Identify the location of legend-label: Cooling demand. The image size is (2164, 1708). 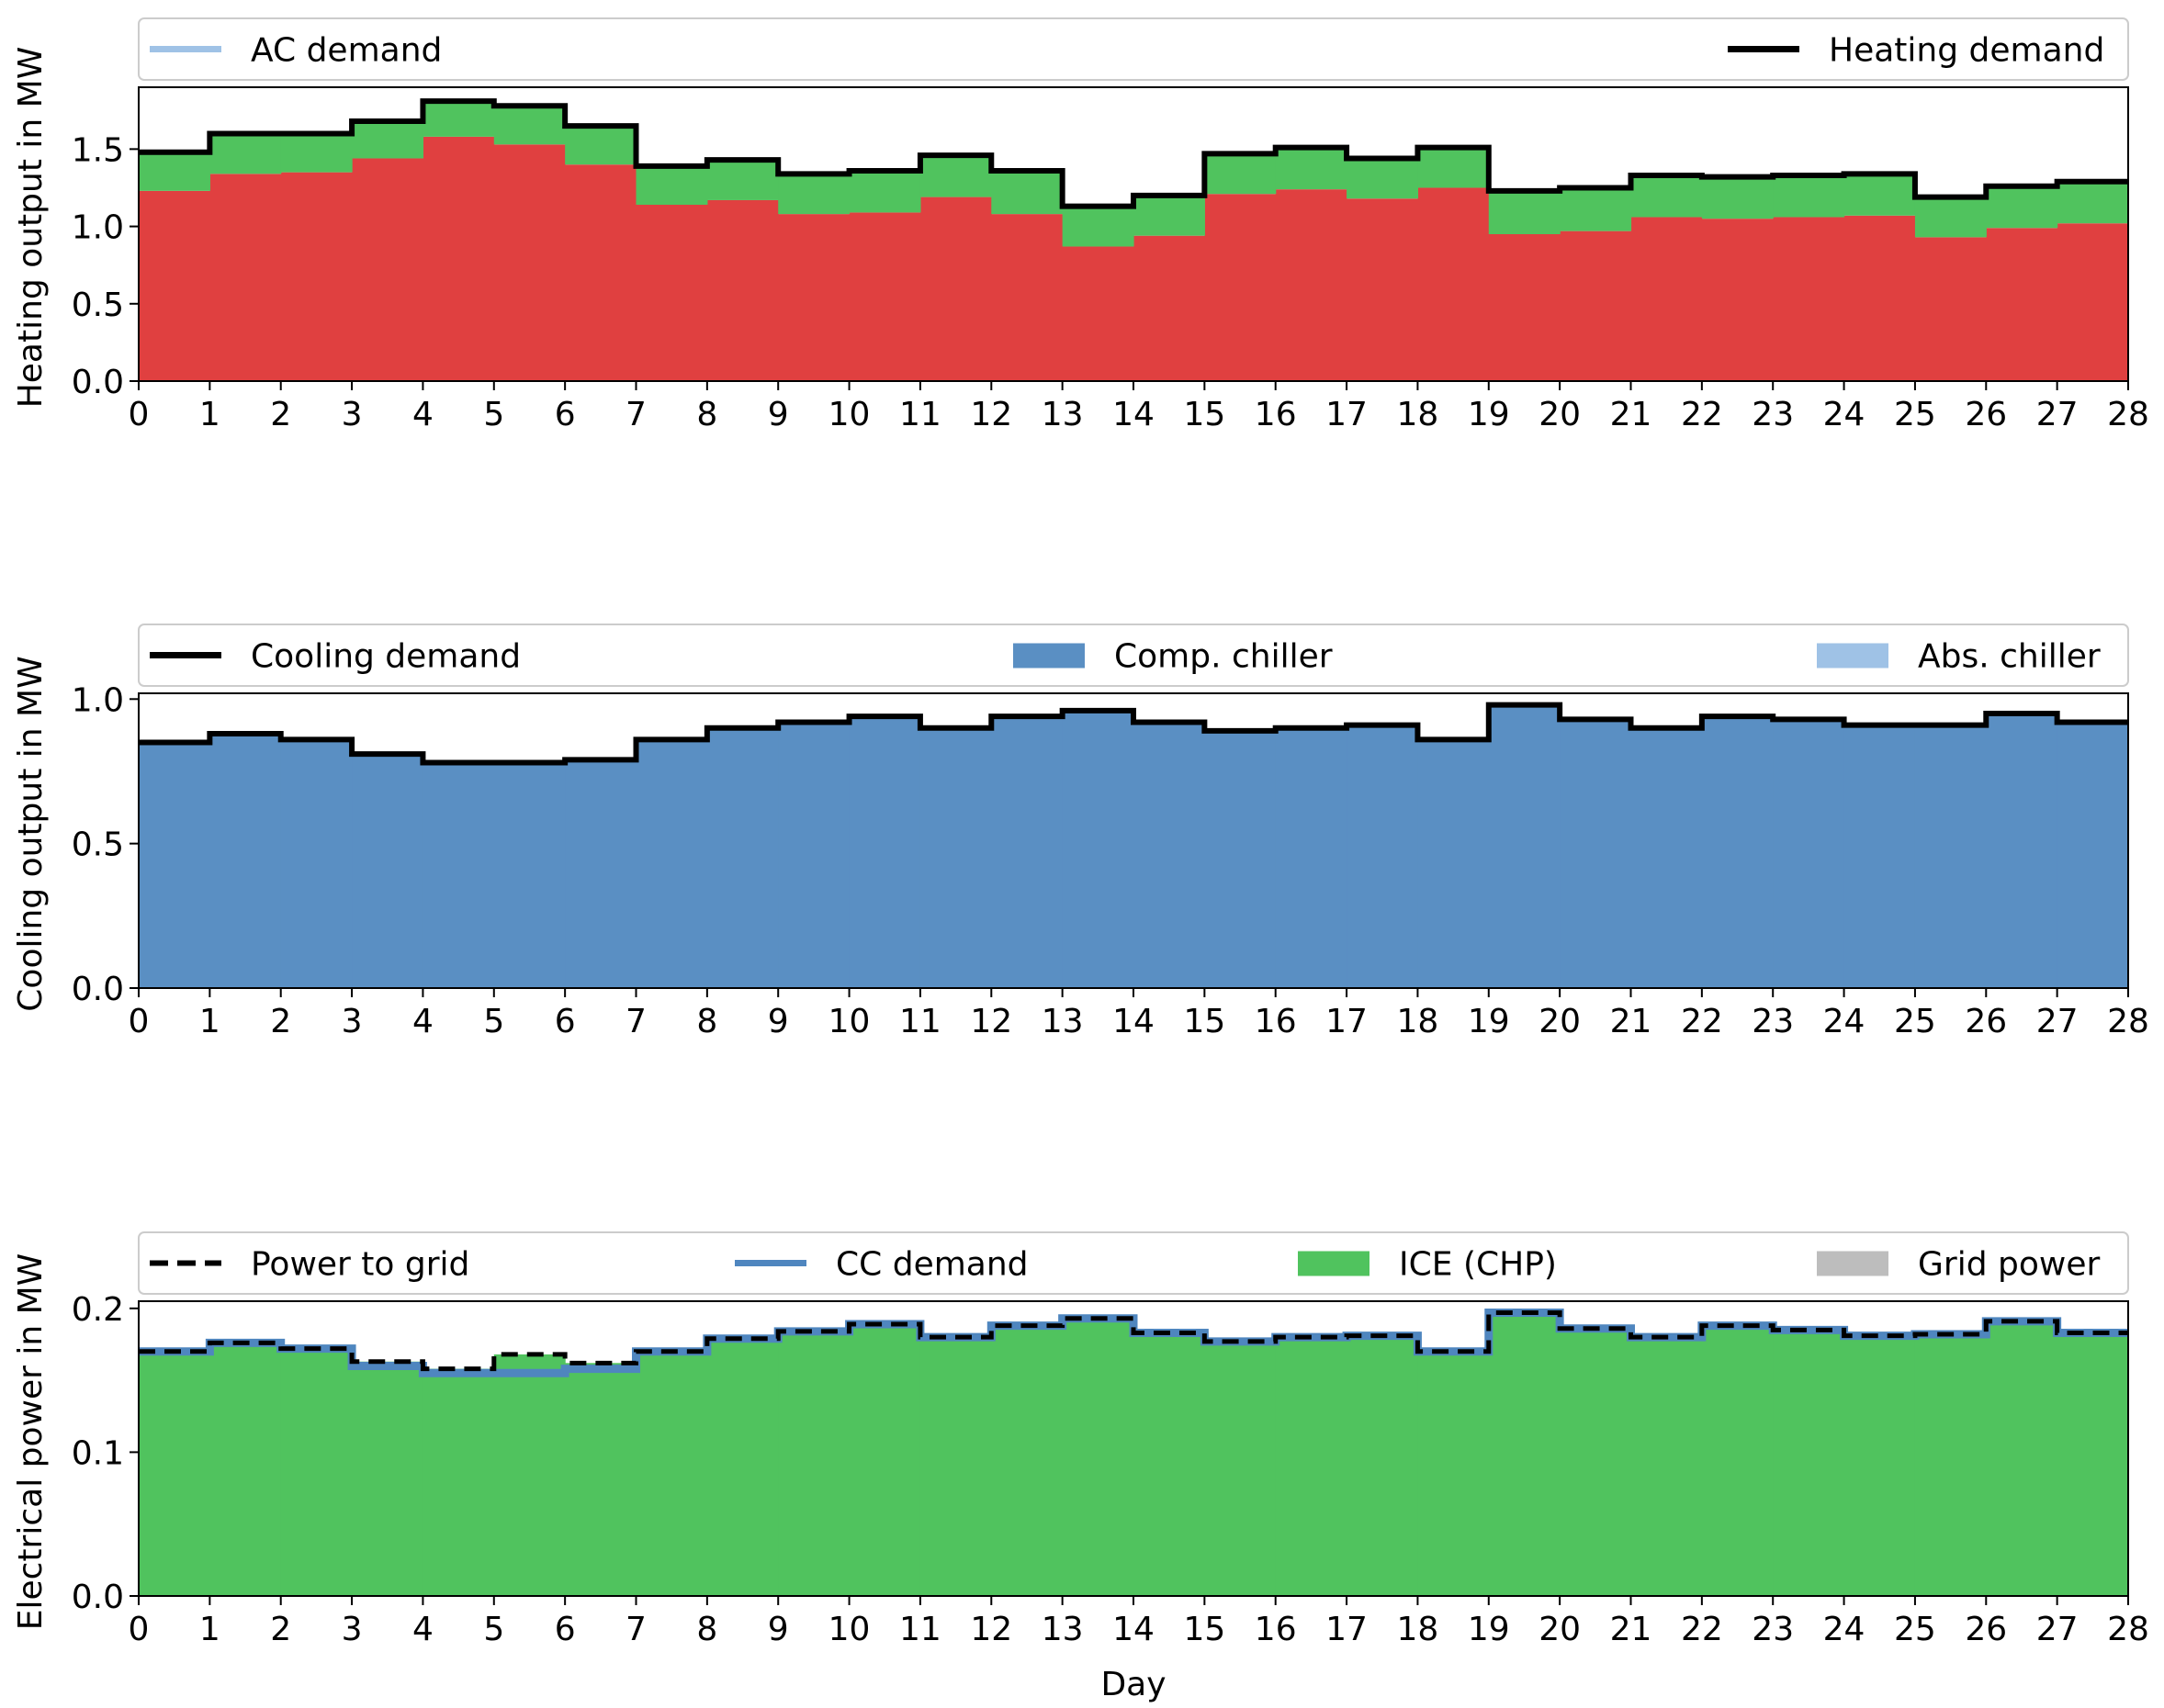
(386, 657).